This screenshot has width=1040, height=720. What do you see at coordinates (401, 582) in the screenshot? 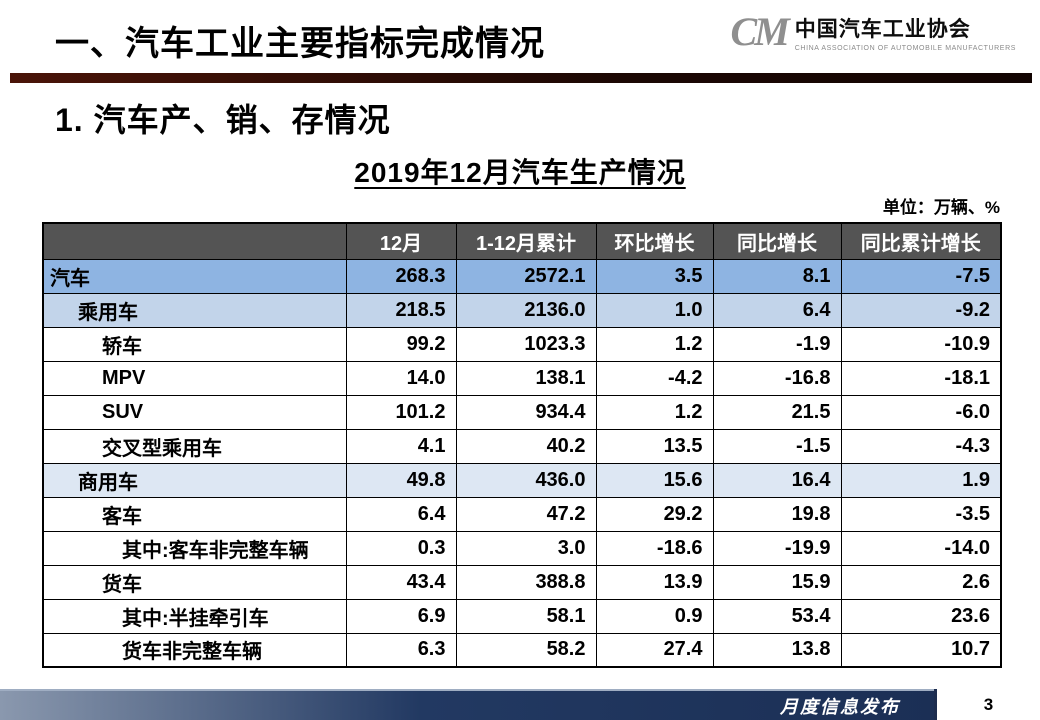
I see `row-value: 43.4` at bounding box center [401, 582].